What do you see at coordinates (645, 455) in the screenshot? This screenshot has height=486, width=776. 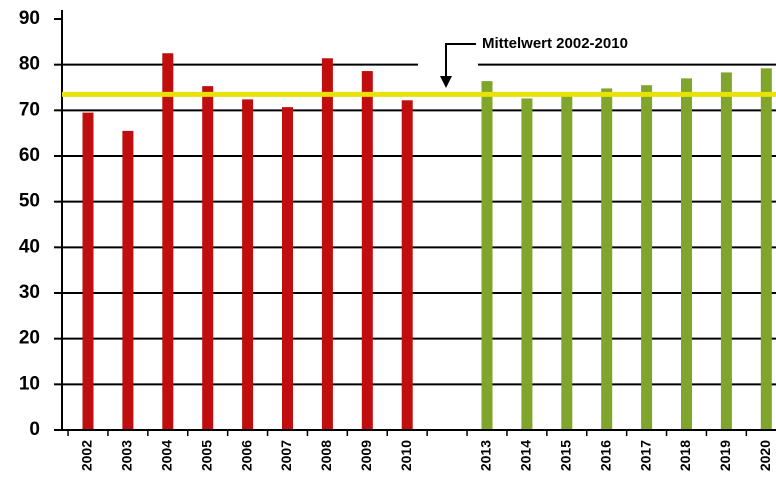 I see `x-tick-label: 2017` at bounding box center [645, 455].